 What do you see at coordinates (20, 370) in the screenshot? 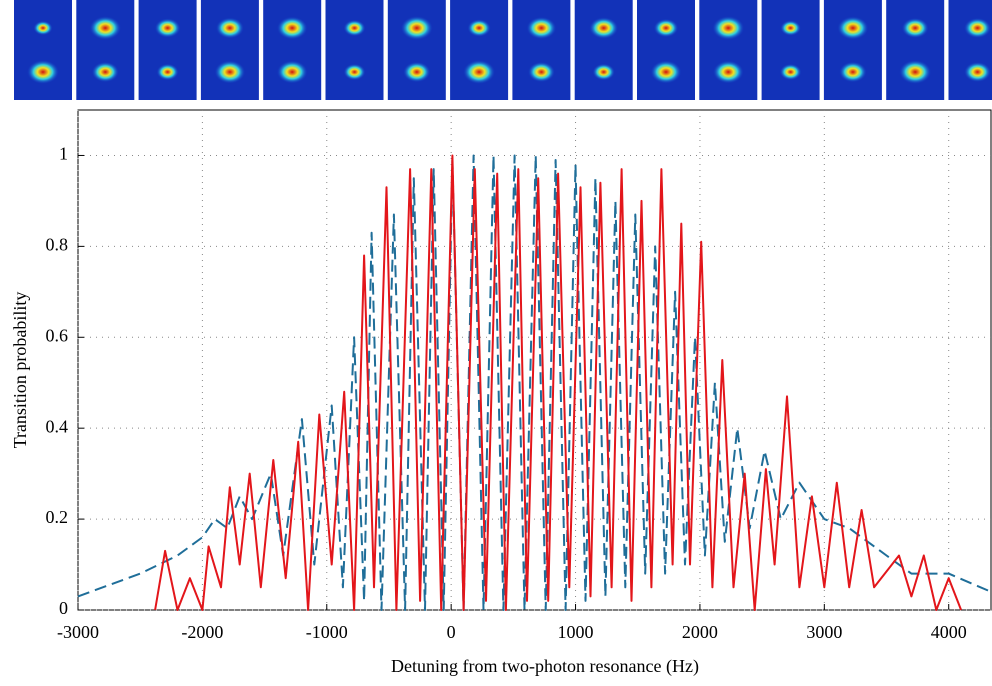
I see `y-axis-label: Transition probability` at bounding box center [20, 370].